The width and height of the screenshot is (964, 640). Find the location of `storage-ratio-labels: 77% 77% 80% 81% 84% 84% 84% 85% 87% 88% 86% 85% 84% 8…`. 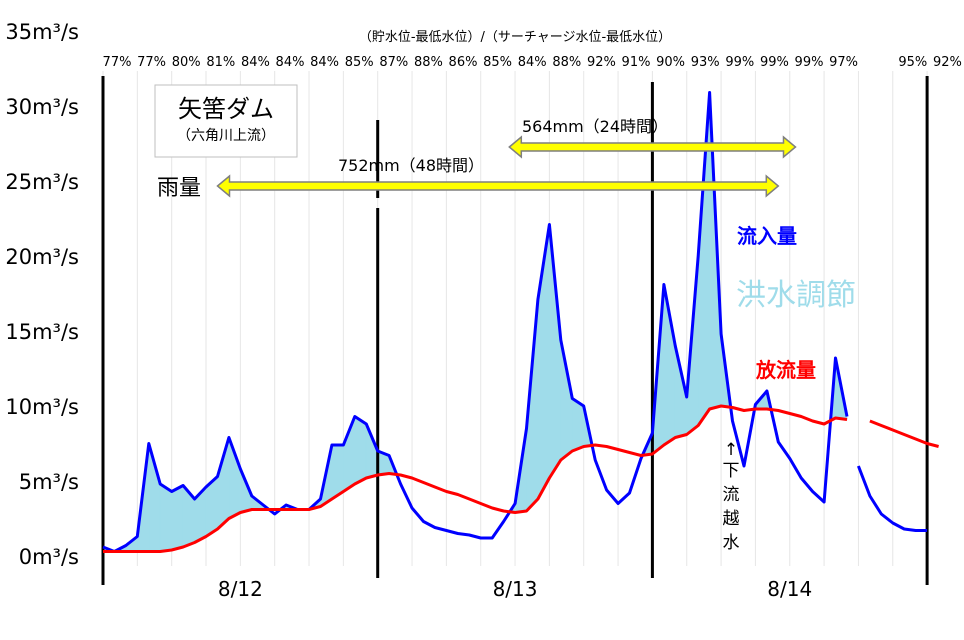

storage-ratio-labels: 77% 77% 80% 81% 84% 84% 84% 85% 87% 88% 86% 85% 84% 8… is located at coordinates (532, 62).